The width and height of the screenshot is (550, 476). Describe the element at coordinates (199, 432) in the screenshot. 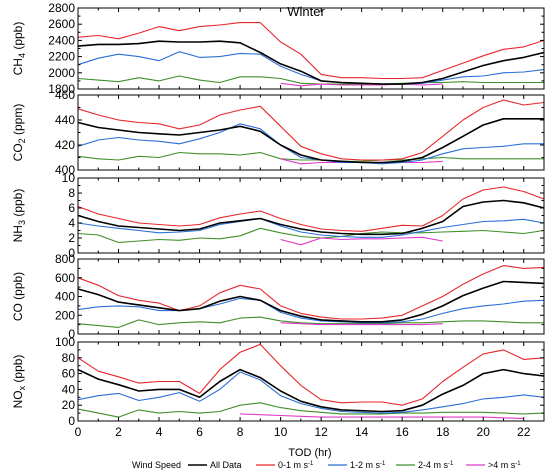

I see `x-tick-label: 6` at that location.